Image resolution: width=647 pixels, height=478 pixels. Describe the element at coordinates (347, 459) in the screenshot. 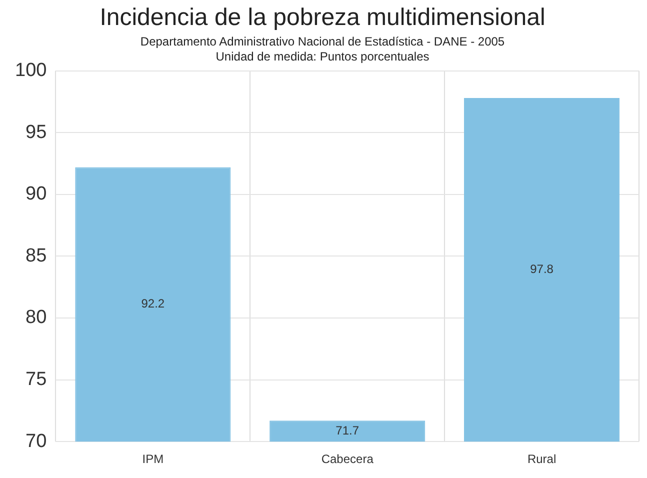

I see `x-tick-label: Cabecera` at that location.